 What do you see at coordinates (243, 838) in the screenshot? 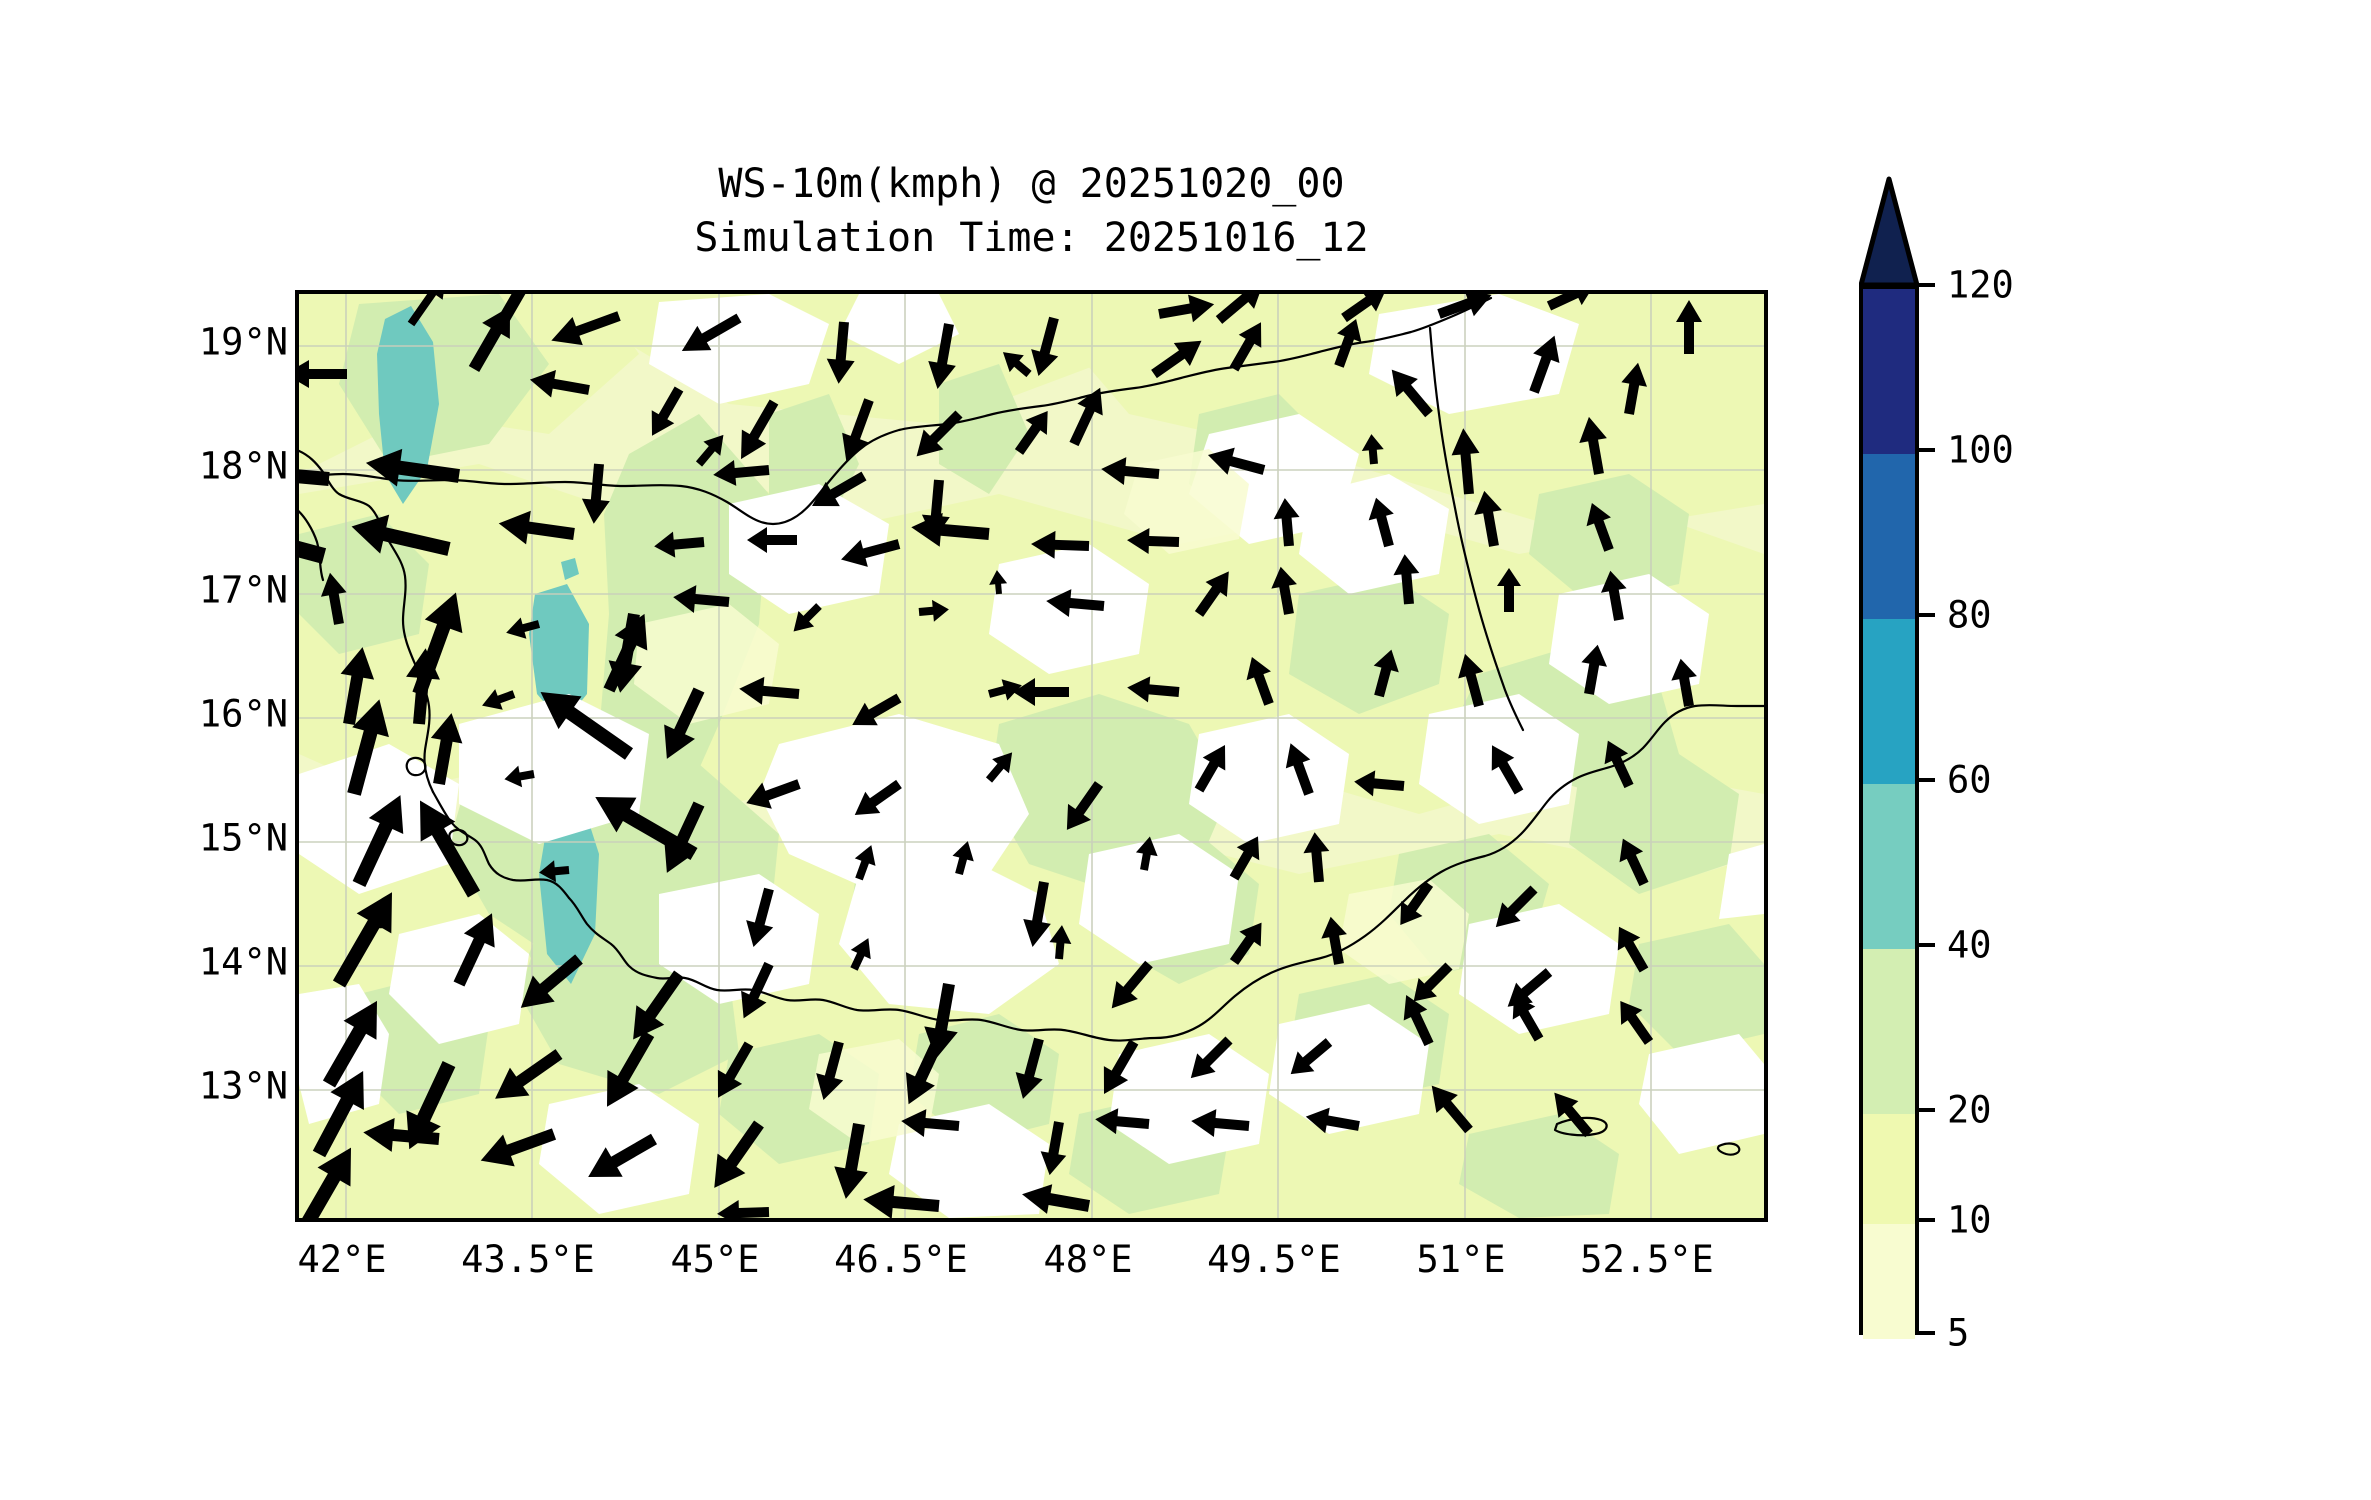
I see `y-tick-label: 15°N` at bounding box center [243, 838].